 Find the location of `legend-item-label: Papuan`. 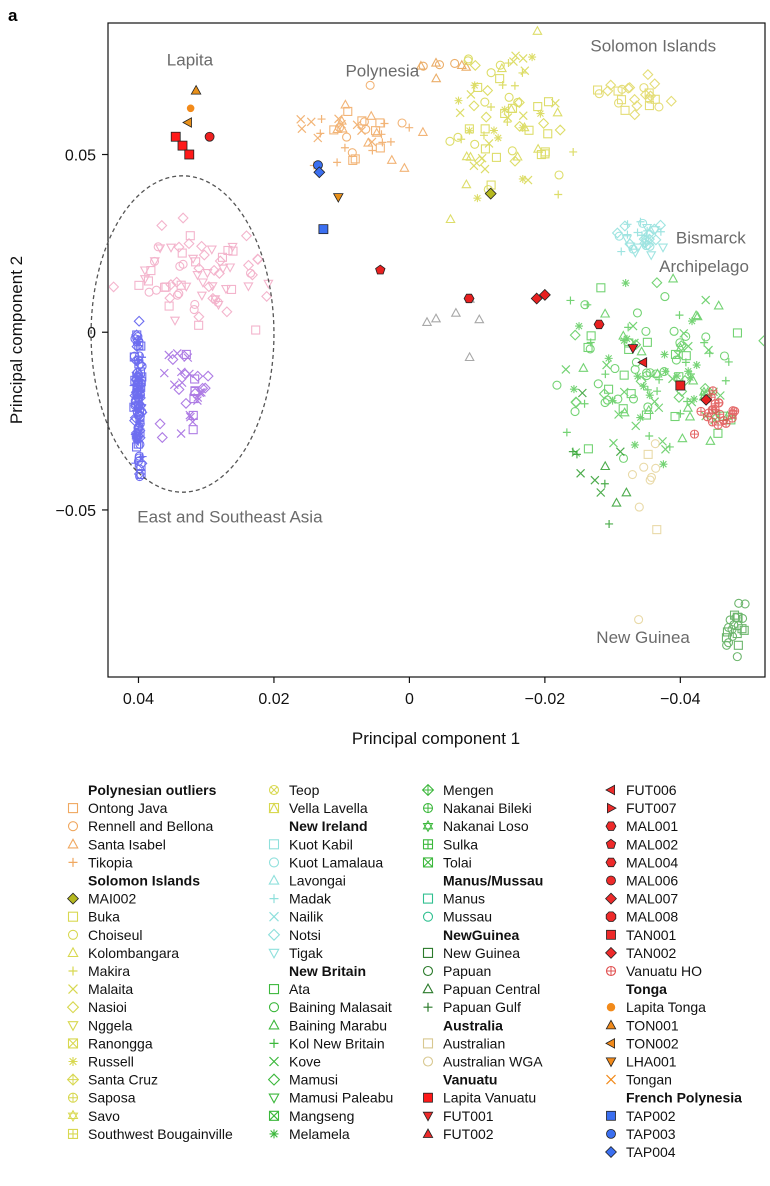

legend-item-label: Papuan is located at coordinates (467, 971).